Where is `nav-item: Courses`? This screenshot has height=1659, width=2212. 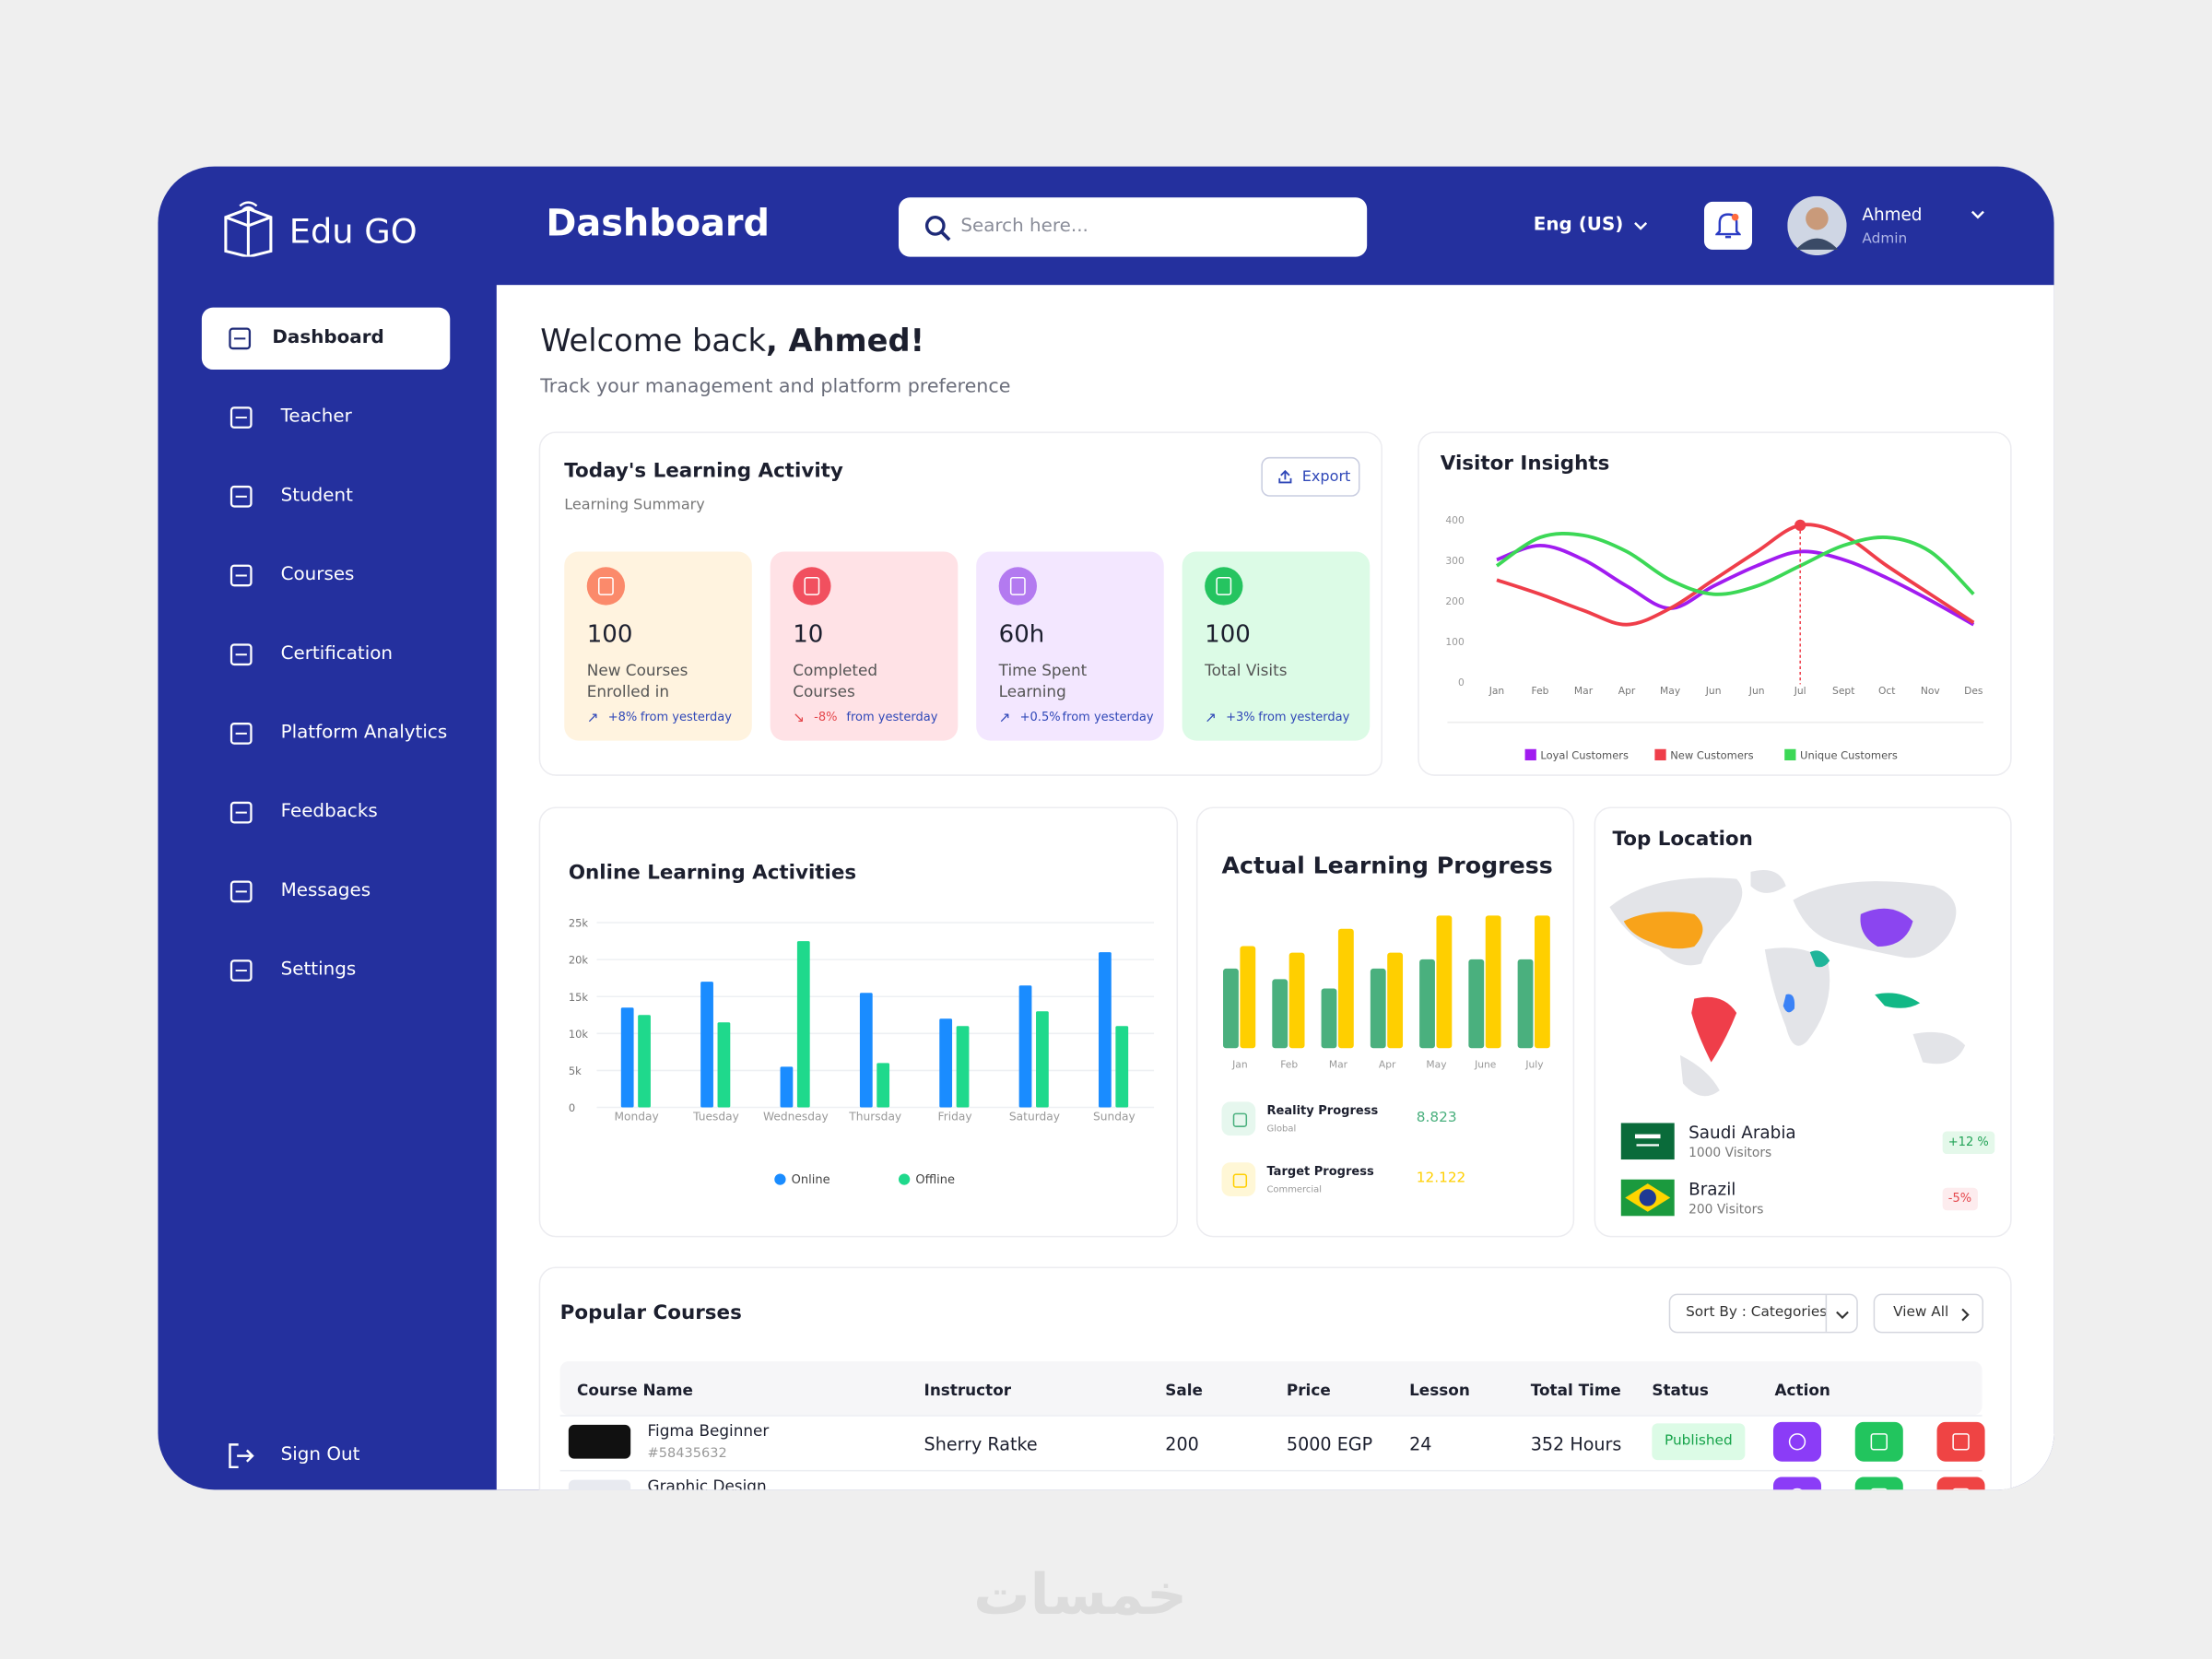
nav-item: Courses is located at coordinates (317, 575).